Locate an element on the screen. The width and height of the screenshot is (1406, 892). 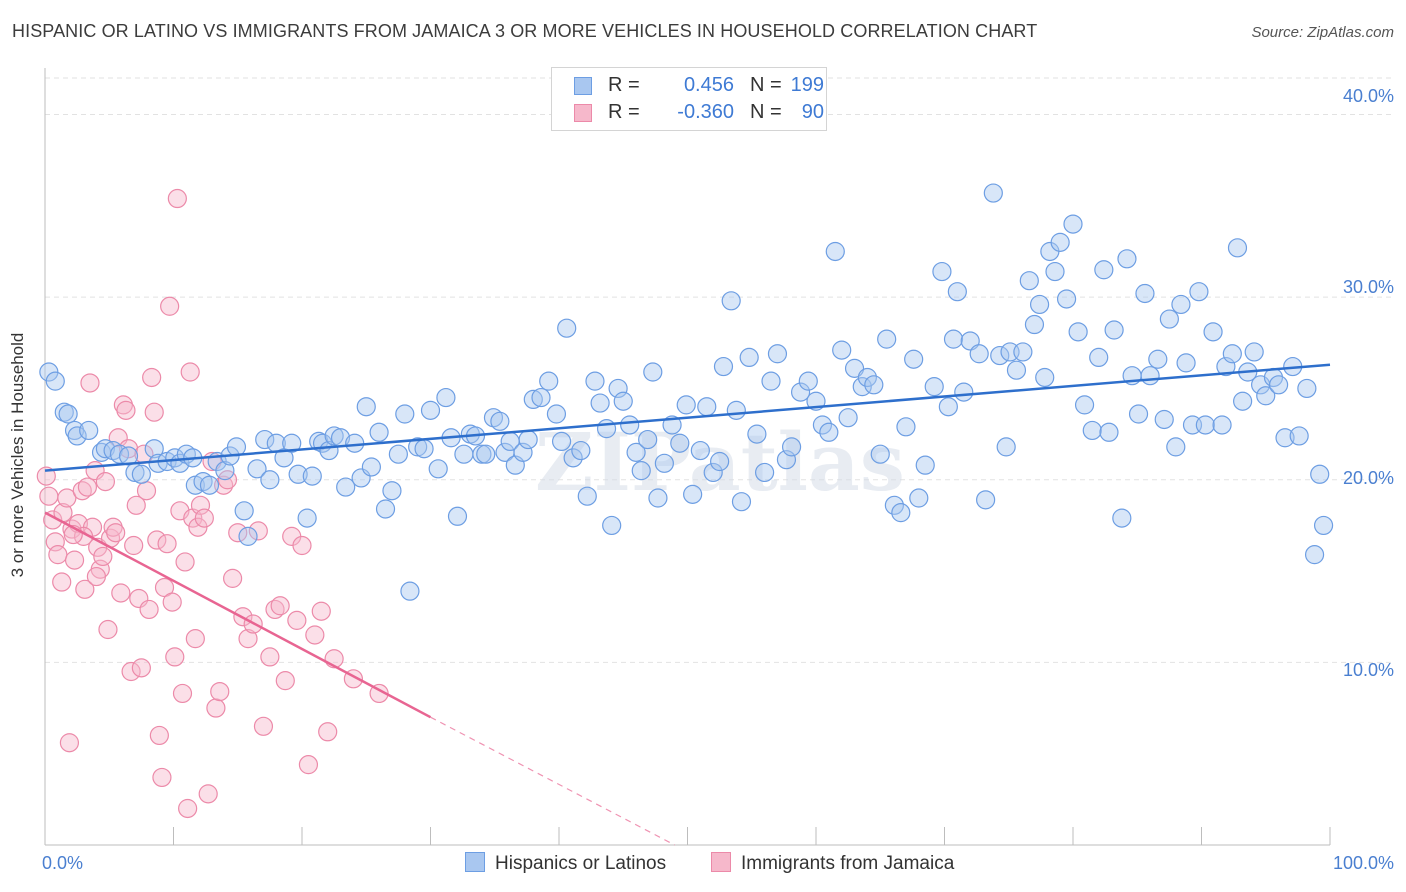
legend-swatch-blue is located at coordinates (583, 86).